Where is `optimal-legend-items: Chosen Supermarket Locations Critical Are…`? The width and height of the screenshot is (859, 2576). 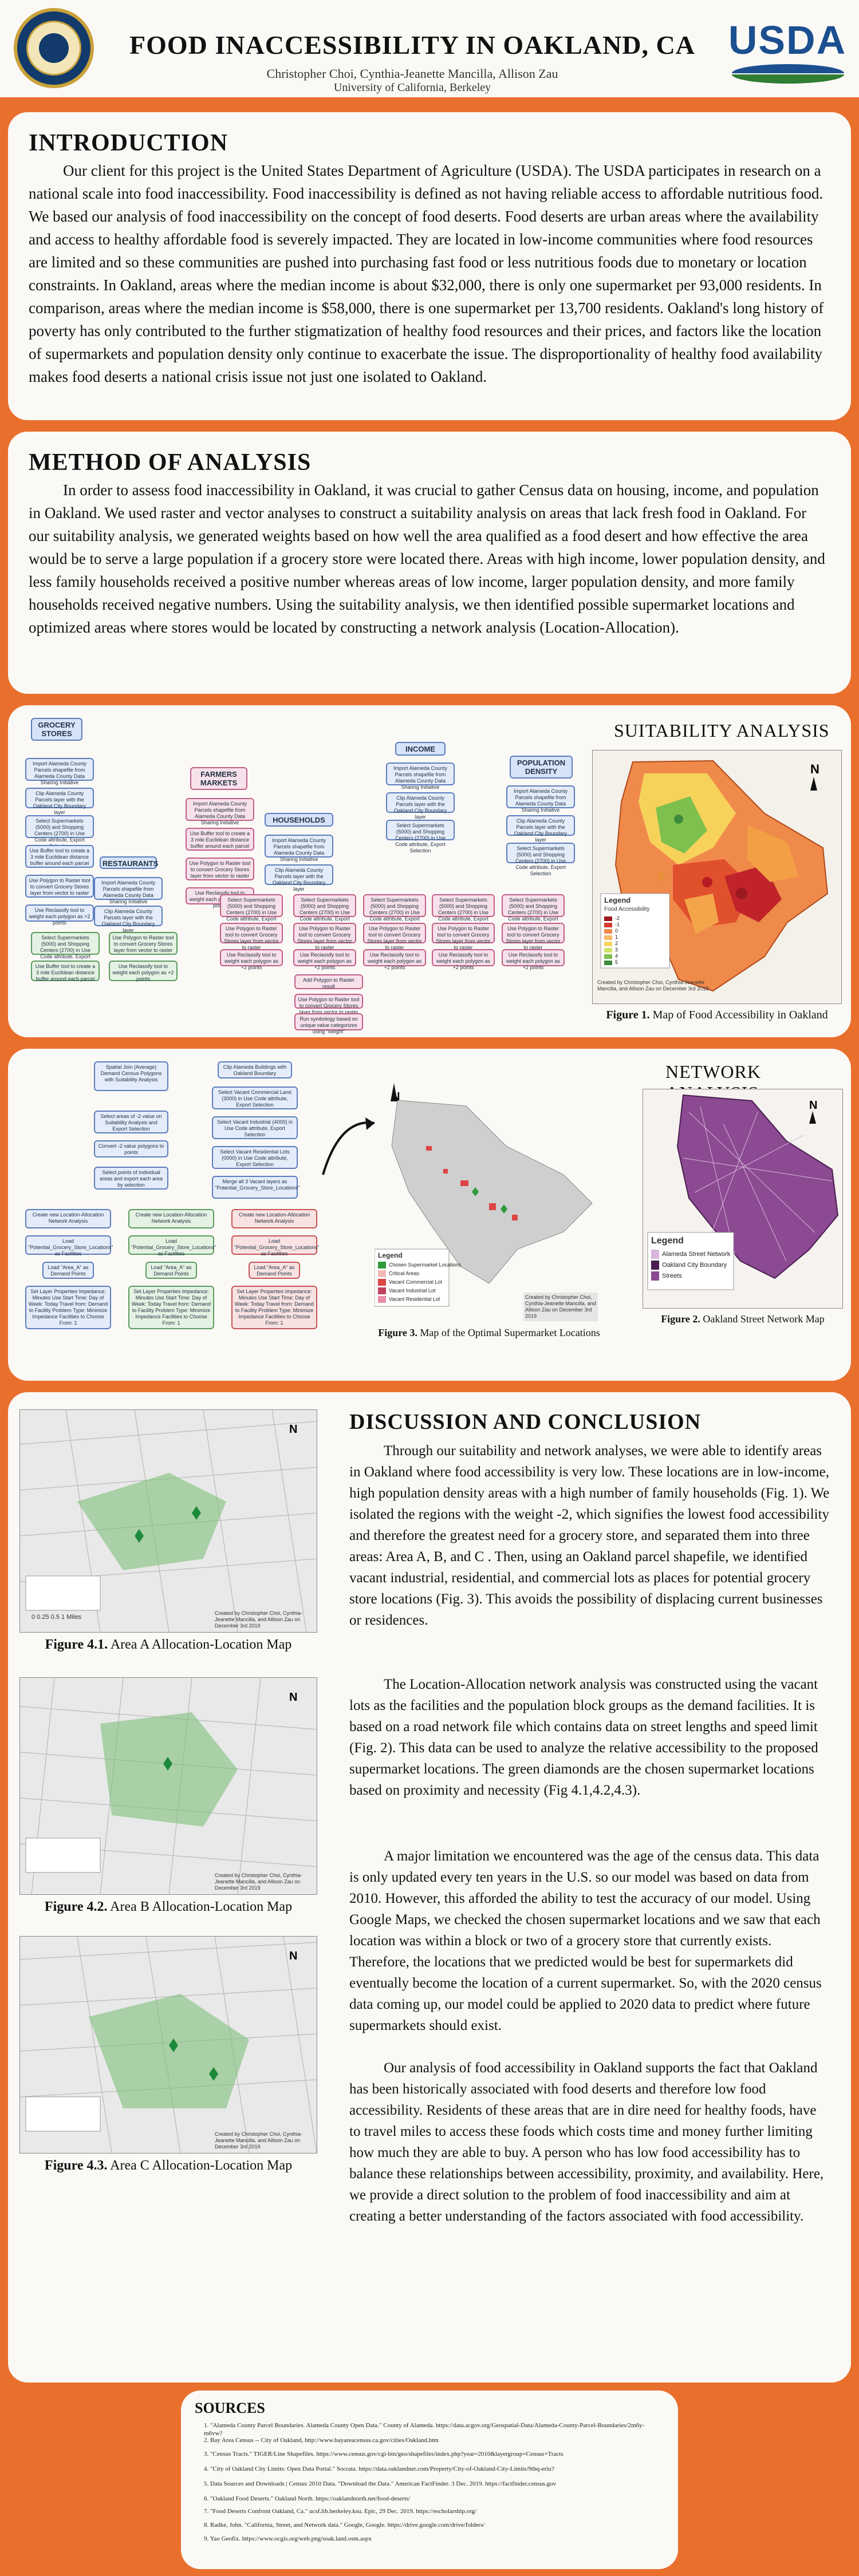
optimal-legend-items: Chosen Supermarket Locations Critical Are… is located at coordinates (419, 1283).